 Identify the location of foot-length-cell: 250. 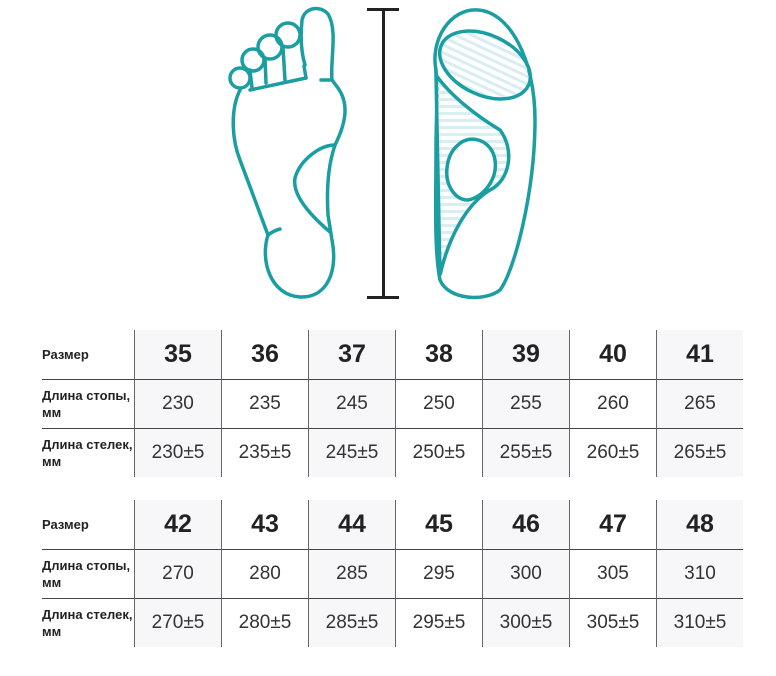
(439, 403).